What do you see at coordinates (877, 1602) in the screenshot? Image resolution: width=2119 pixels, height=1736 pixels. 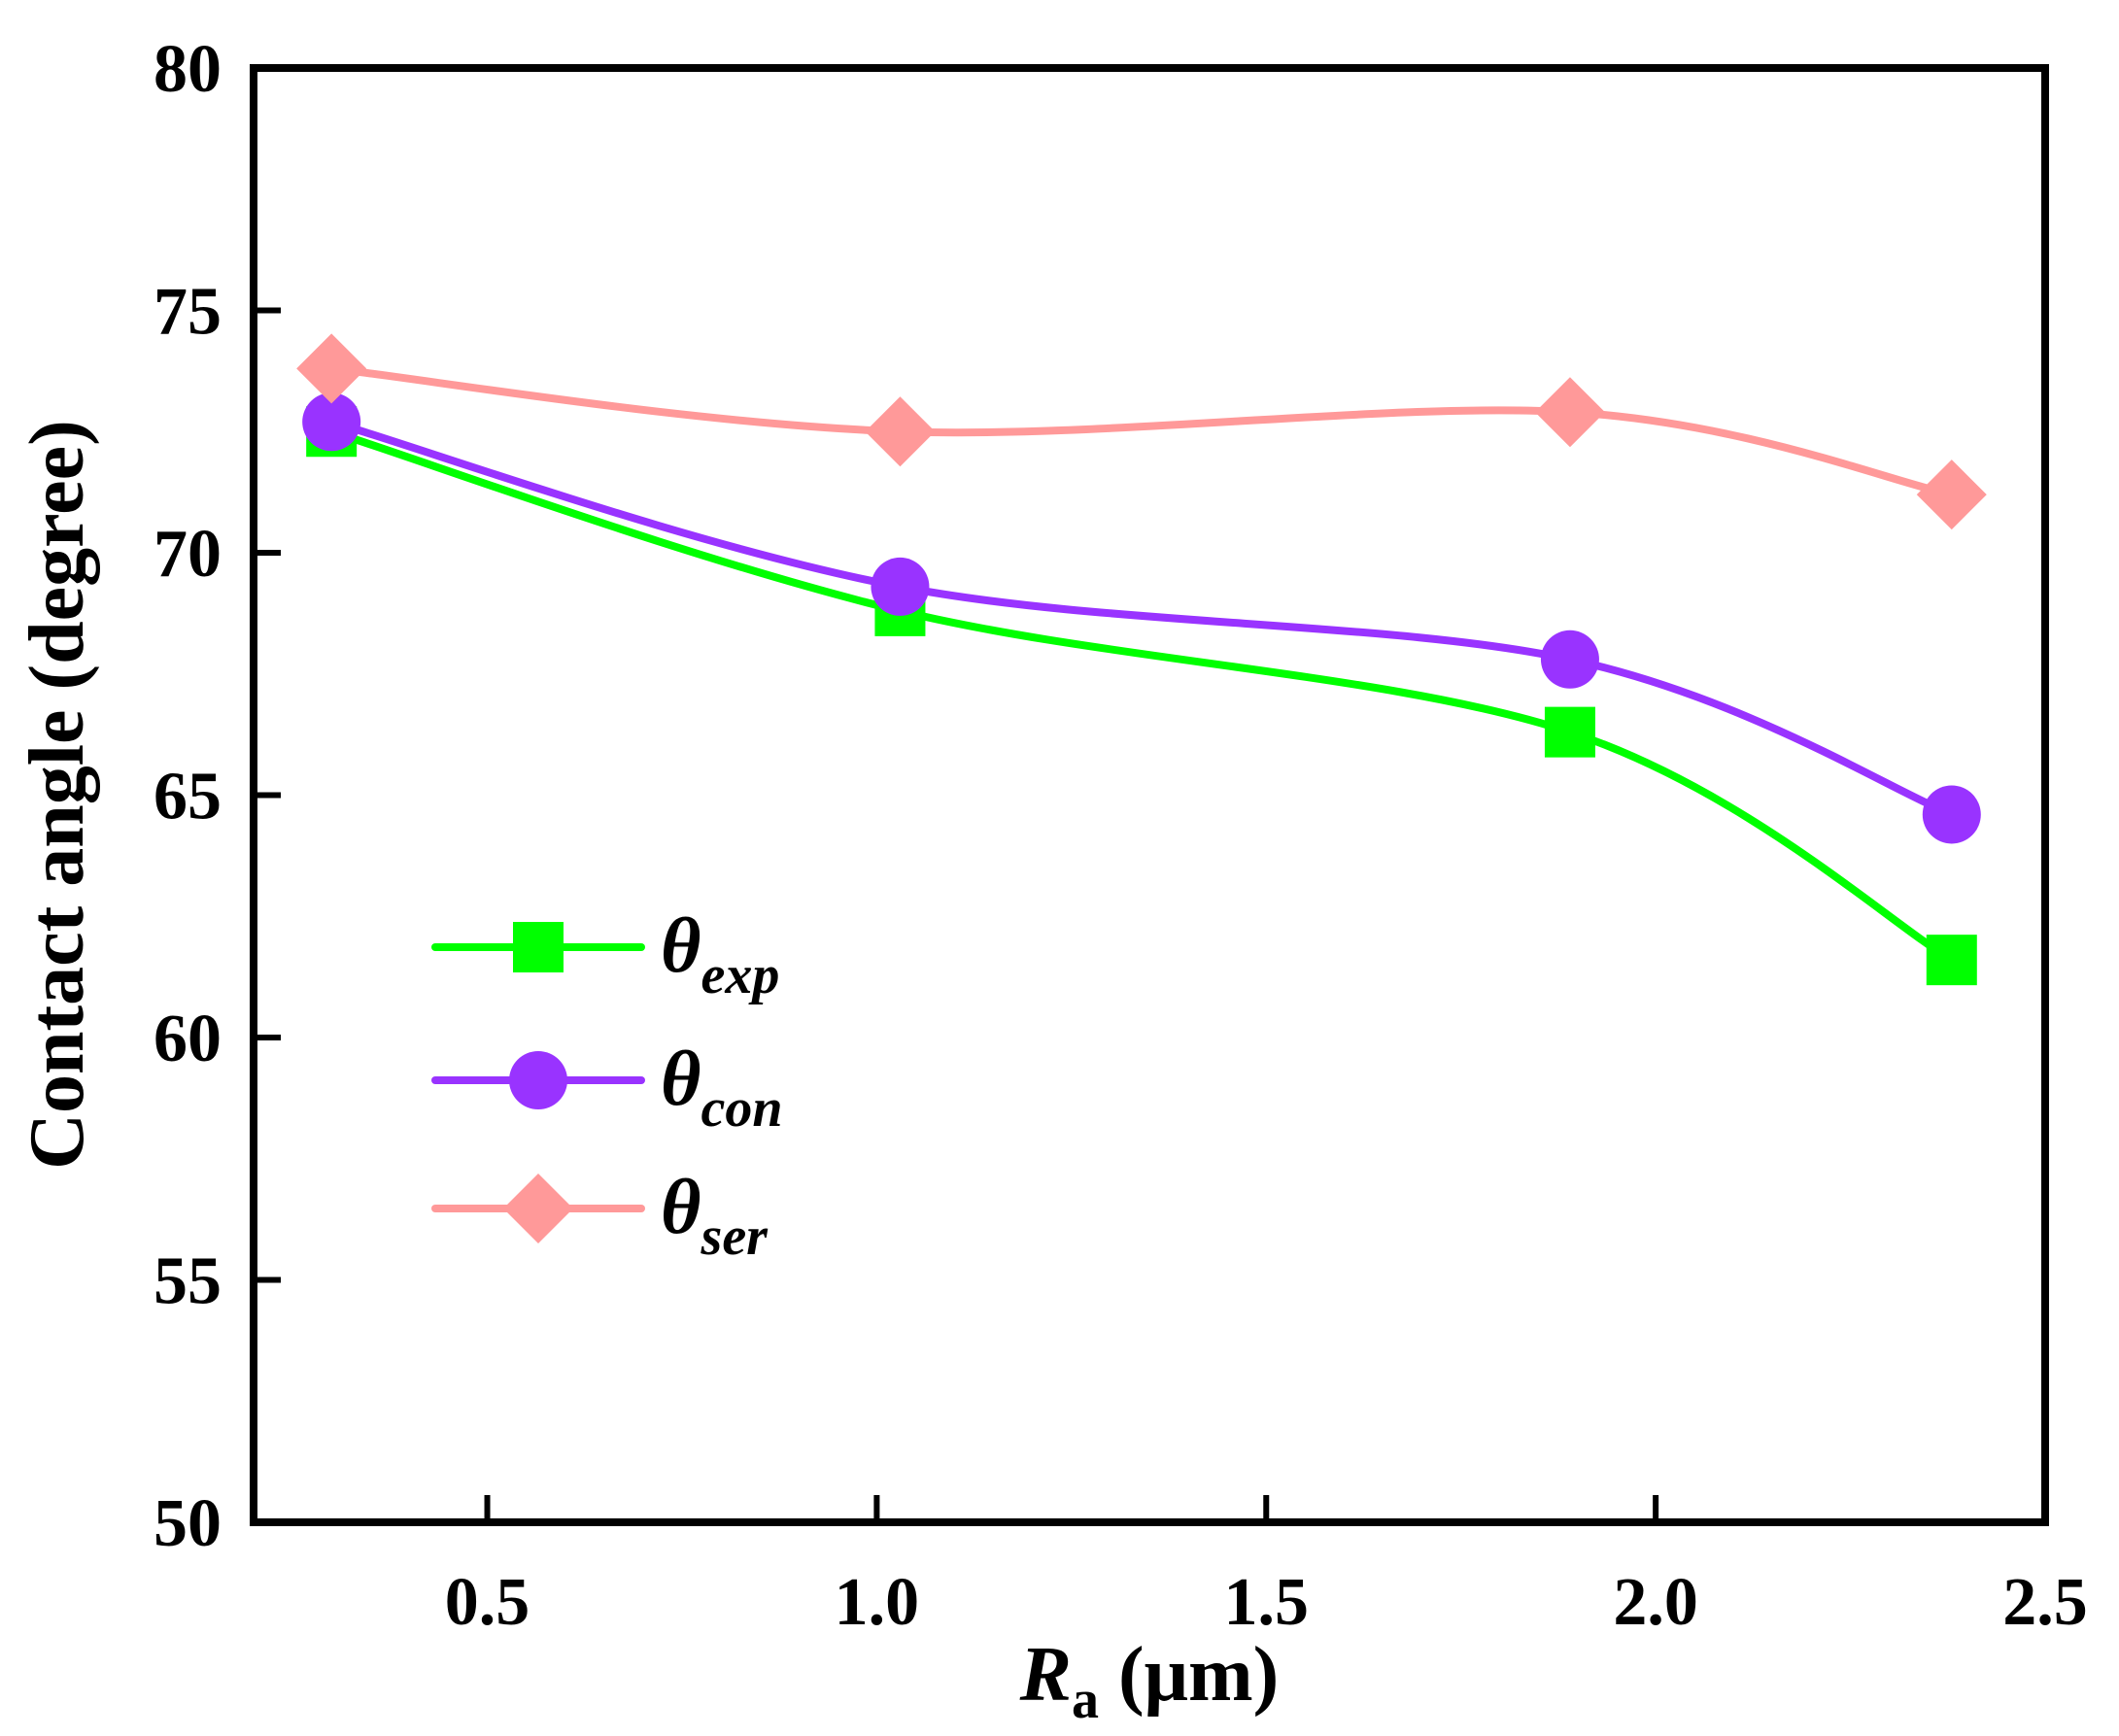 I see `x-tick-label: 1.0` at bounding box center [877, 1602].